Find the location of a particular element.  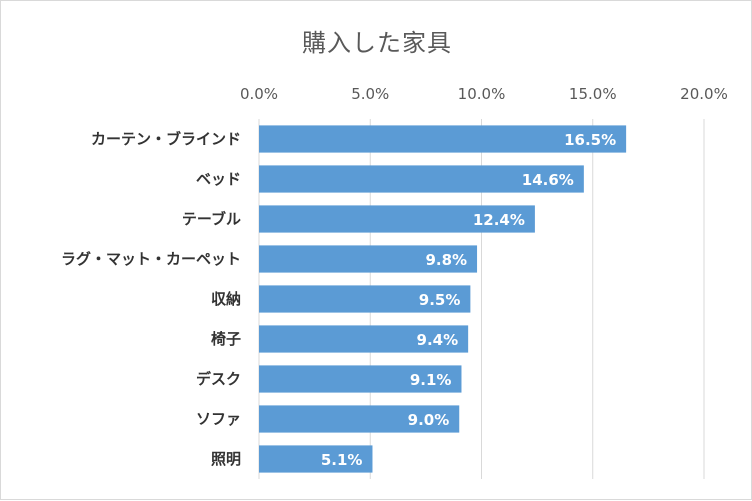

data-label: 9.8% is located at coordinates (446, 260).